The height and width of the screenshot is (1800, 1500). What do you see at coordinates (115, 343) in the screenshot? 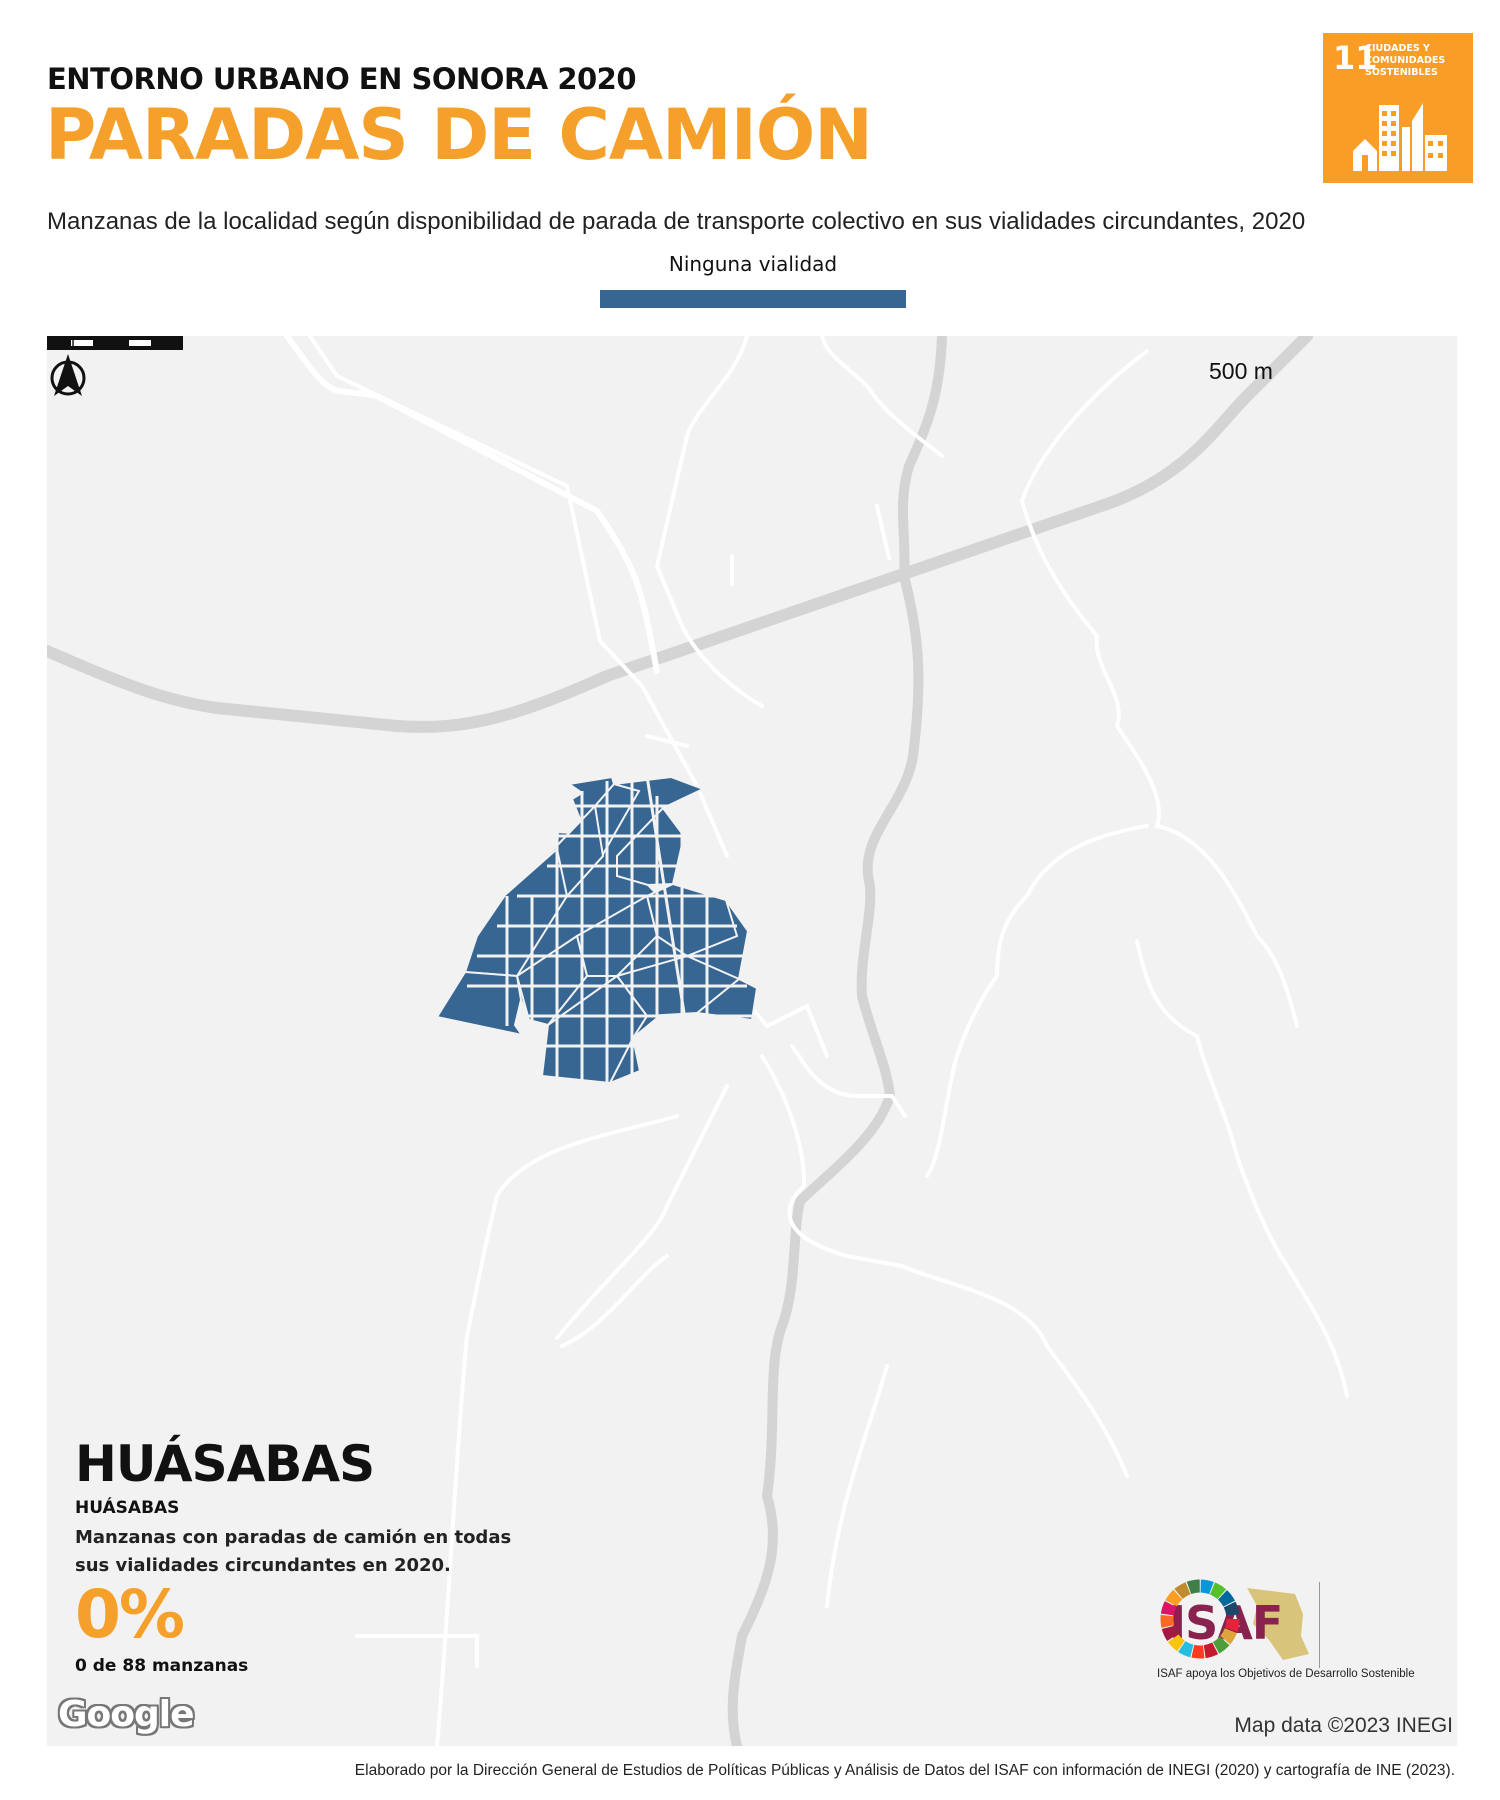
I see `scale-bar` at bounding box center [115, 343].